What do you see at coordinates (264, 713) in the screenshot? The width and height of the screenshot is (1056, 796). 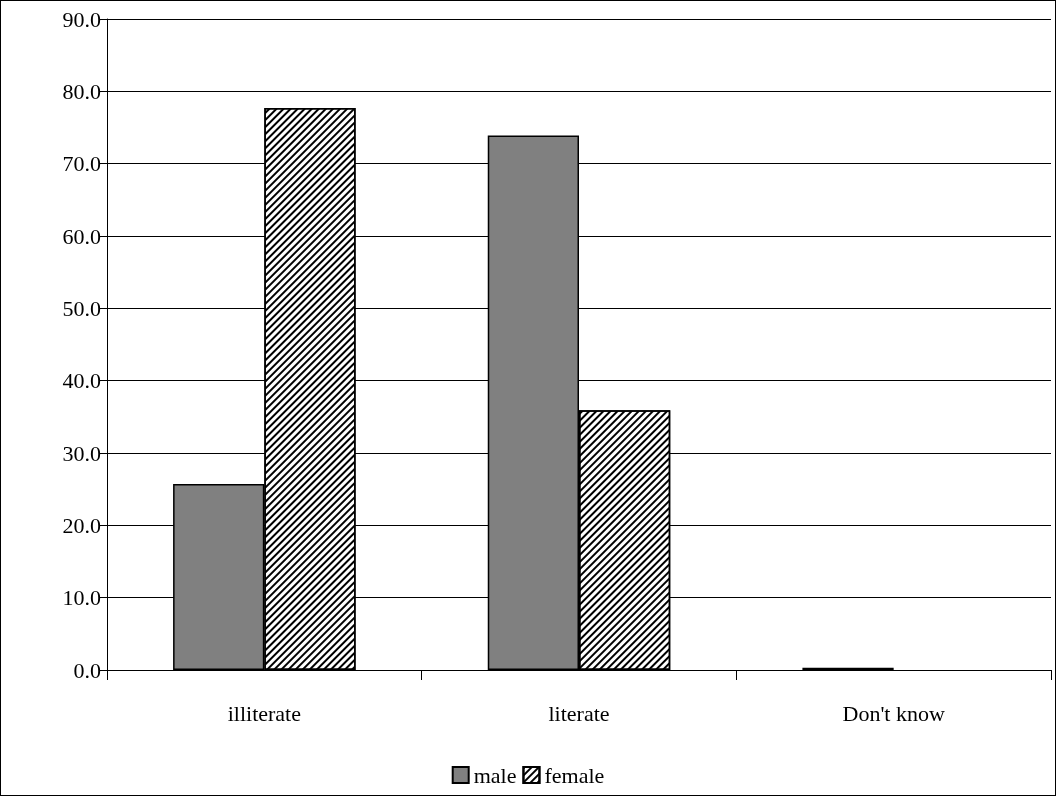 I see `x-tick-label: illiterate` at bounding box center [264, 713].